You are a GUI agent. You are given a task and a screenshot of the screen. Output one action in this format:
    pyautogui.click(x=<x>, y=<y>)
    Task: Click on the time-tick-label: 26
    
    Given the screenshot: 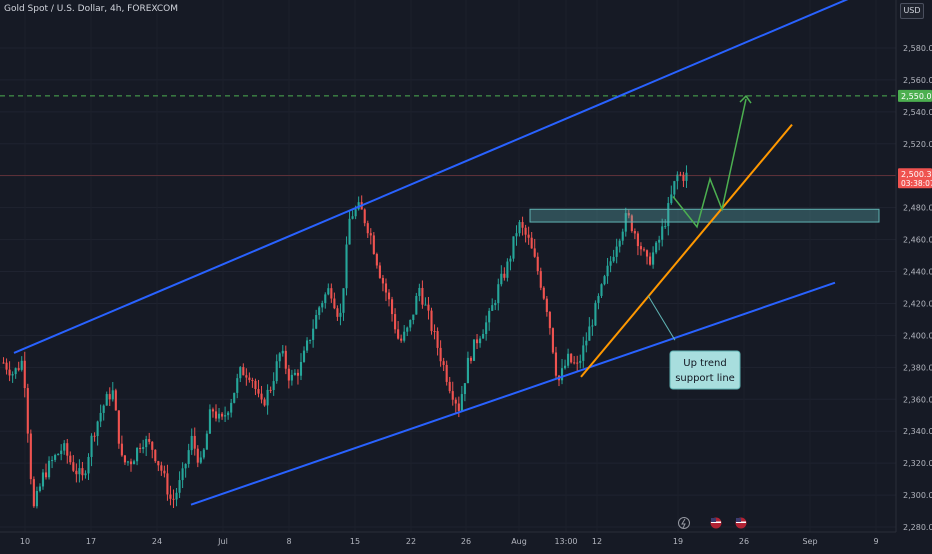 What is the action you would take?
    pyautogui.click(x=744, y=541)
    